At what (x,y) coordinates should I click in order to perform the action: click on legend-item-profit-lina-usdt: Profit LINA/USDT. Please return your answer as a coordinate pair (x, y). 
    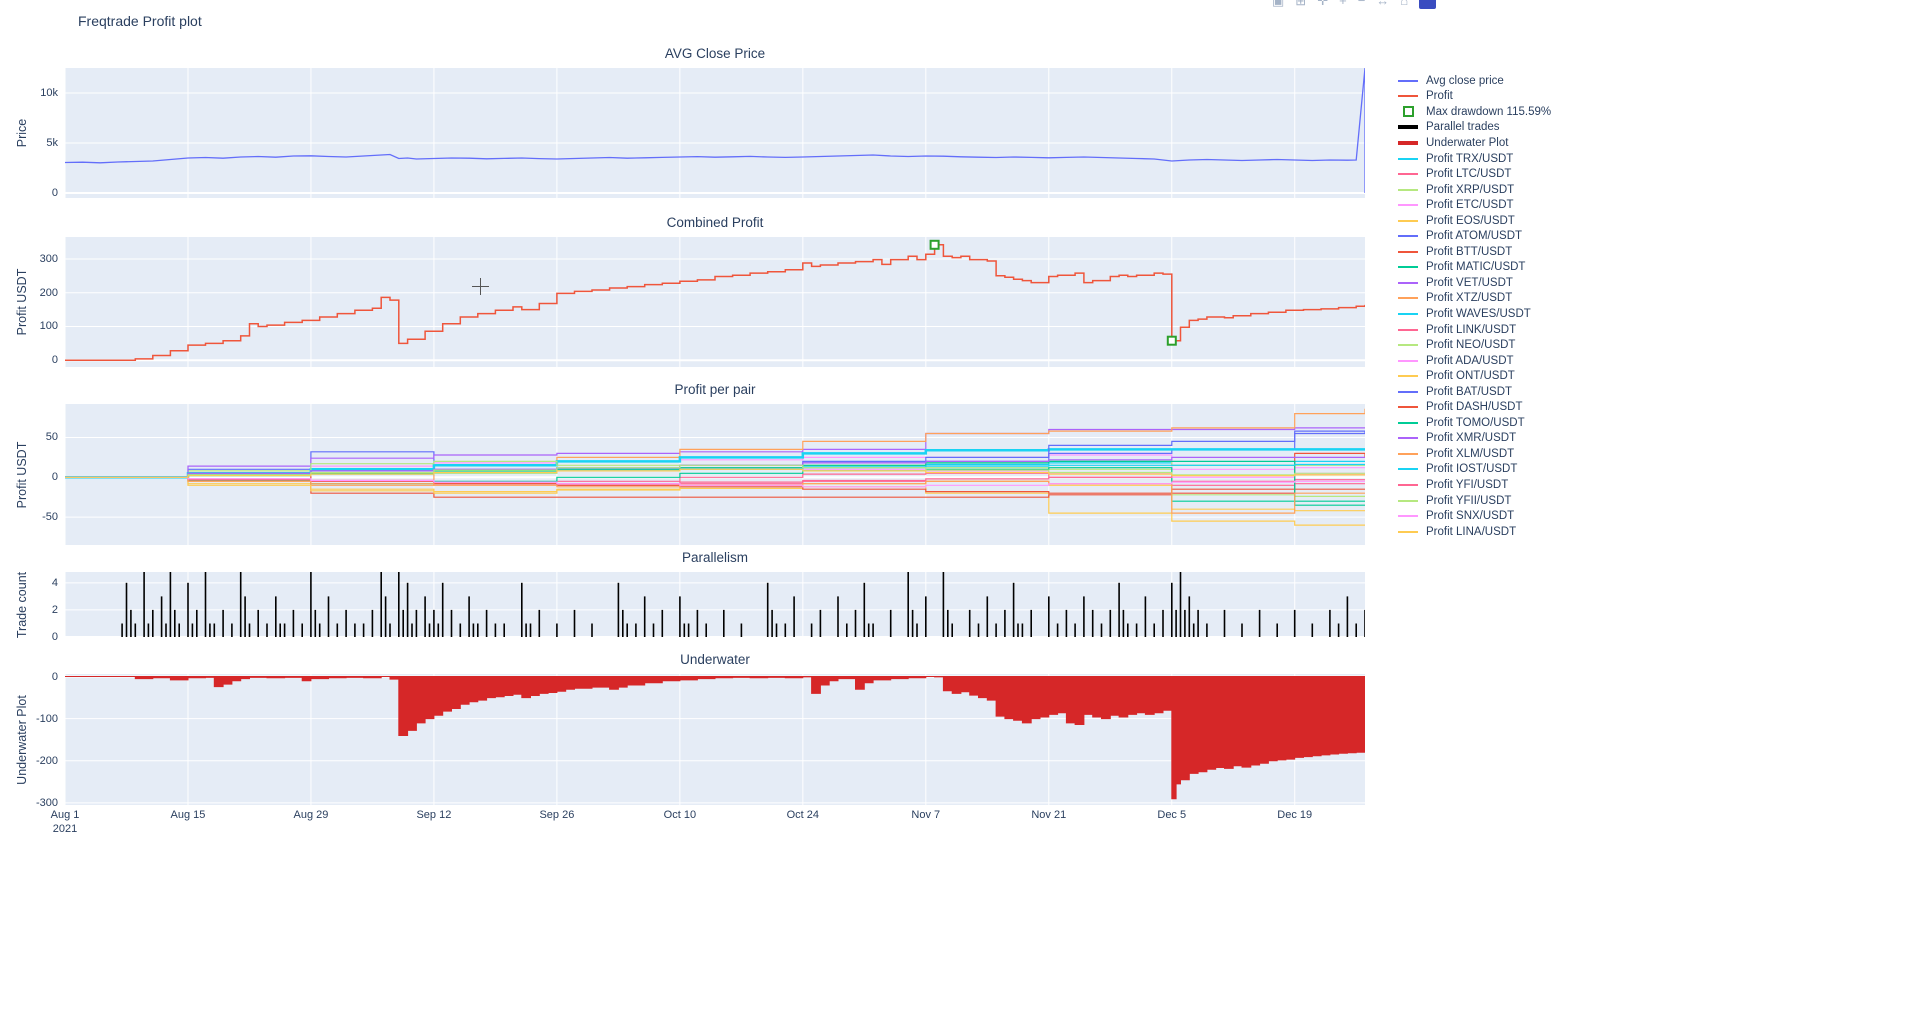
    Looking at the image, I should click on (1474, 532).